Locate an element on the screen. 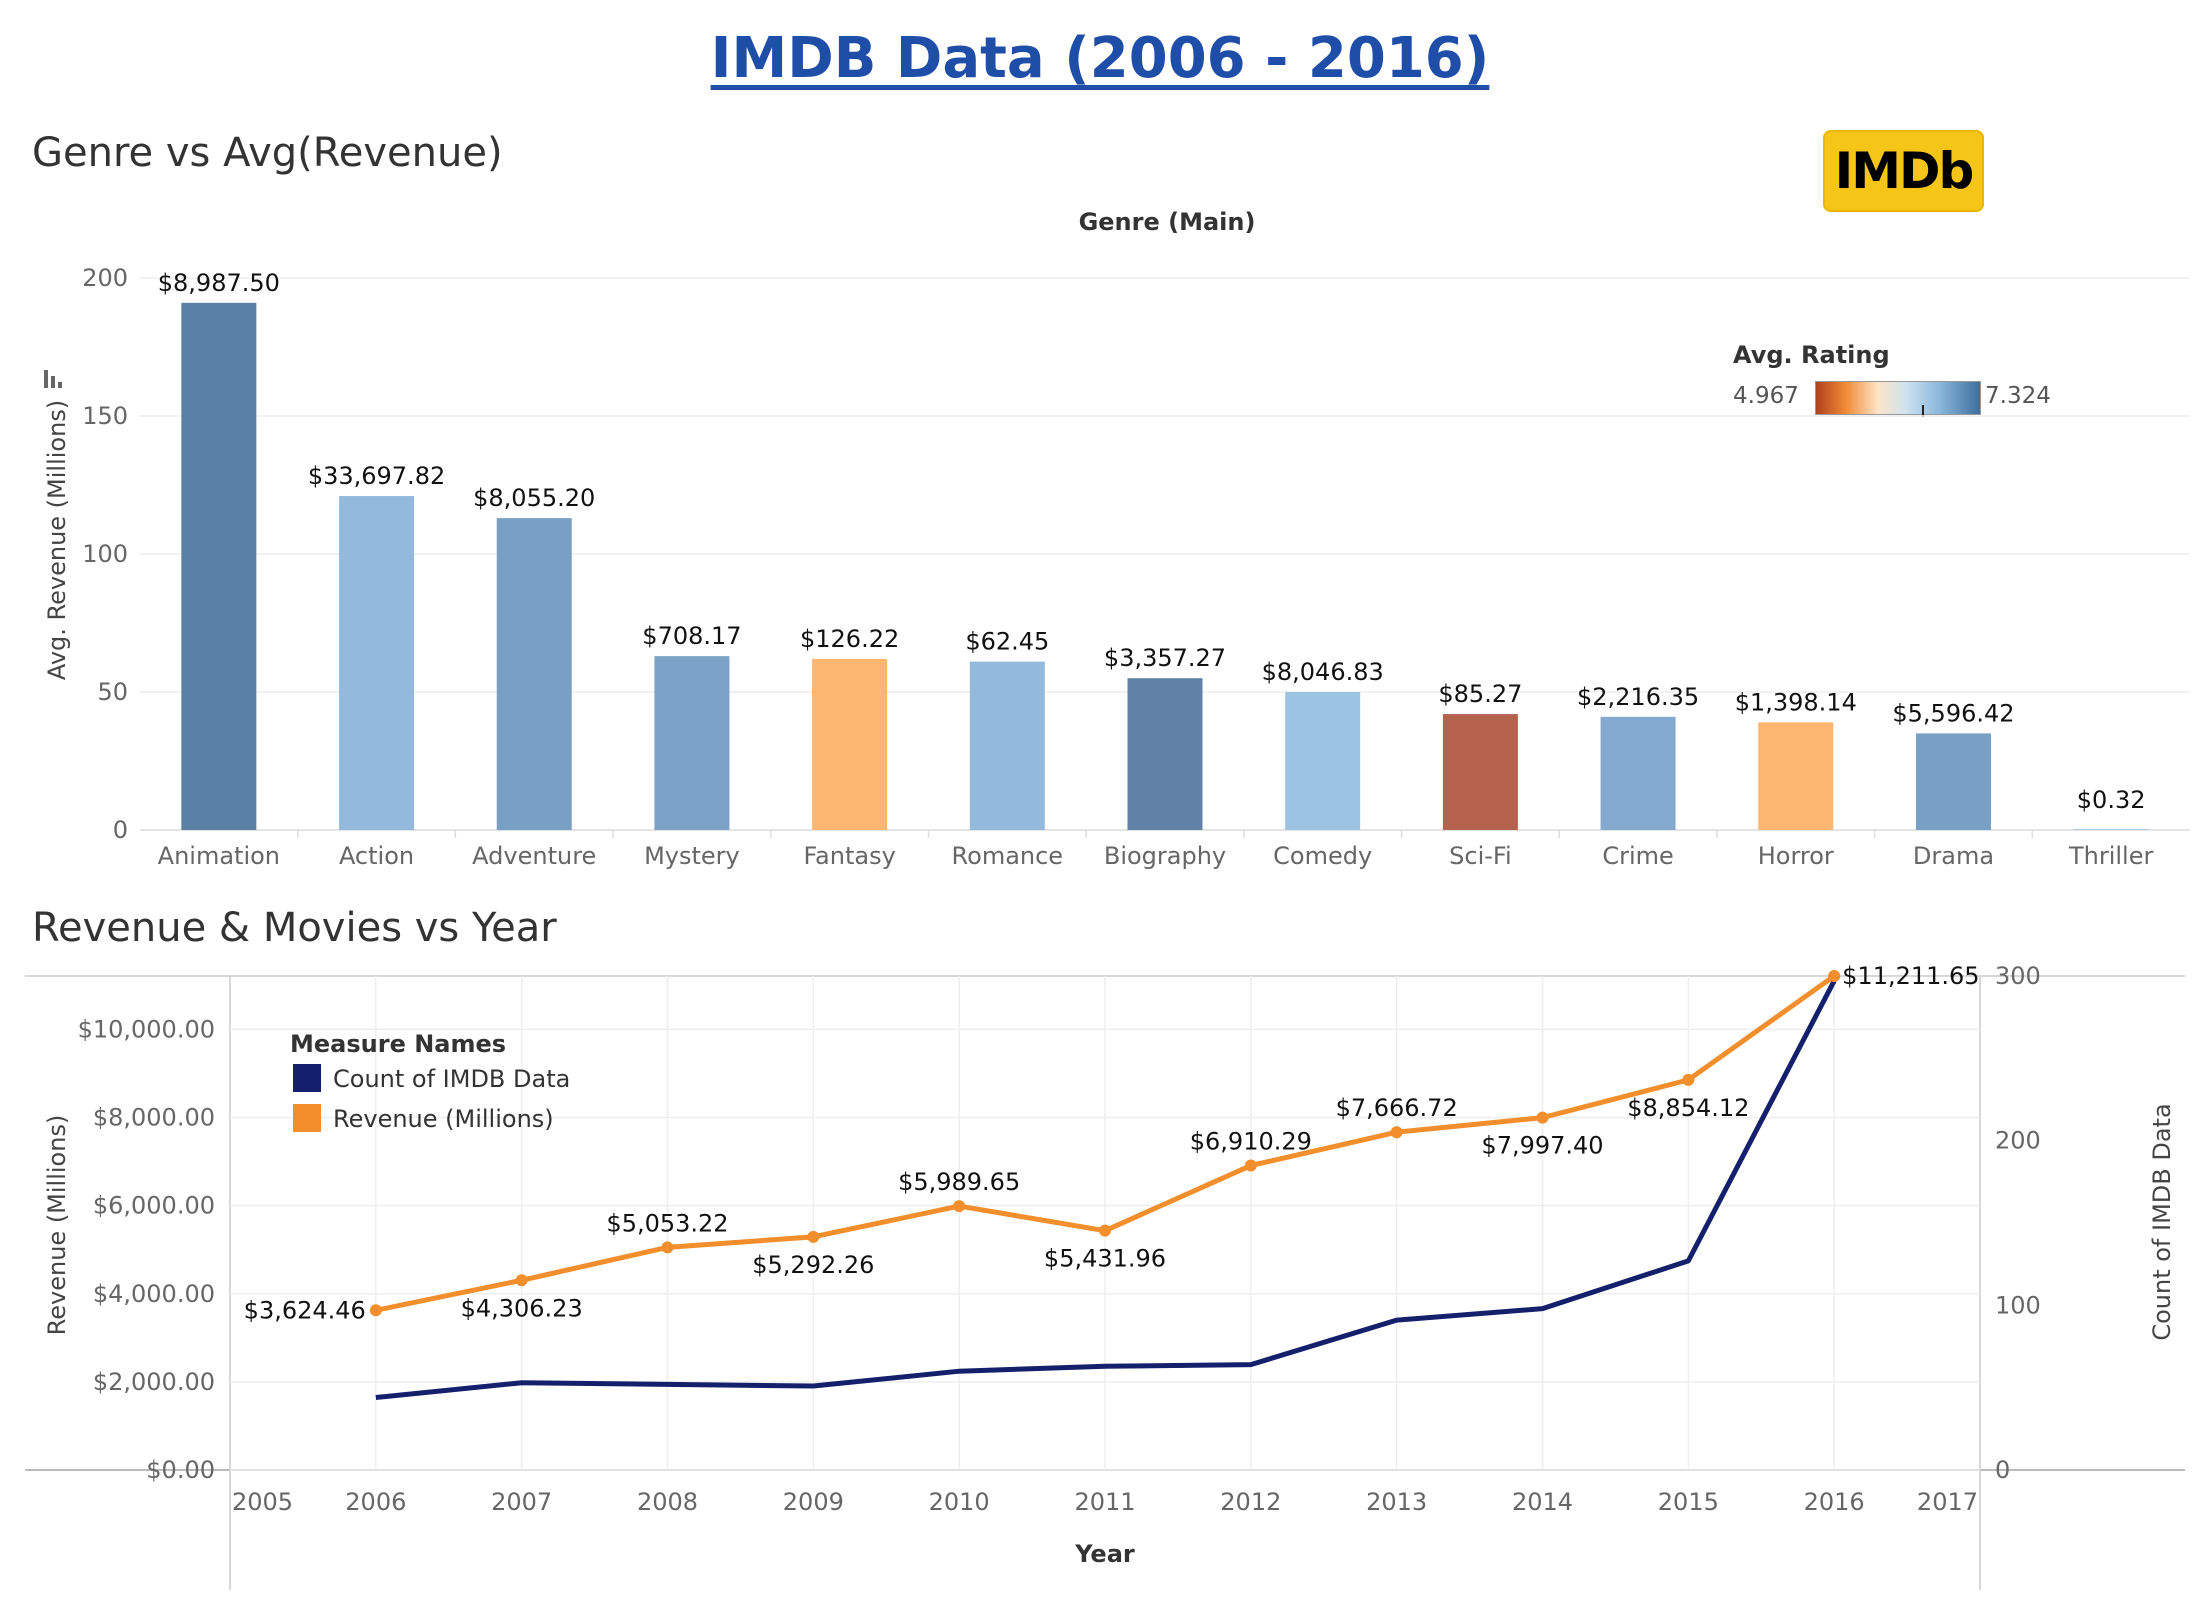  bar-fantasy is located at coordinates (850, 744).